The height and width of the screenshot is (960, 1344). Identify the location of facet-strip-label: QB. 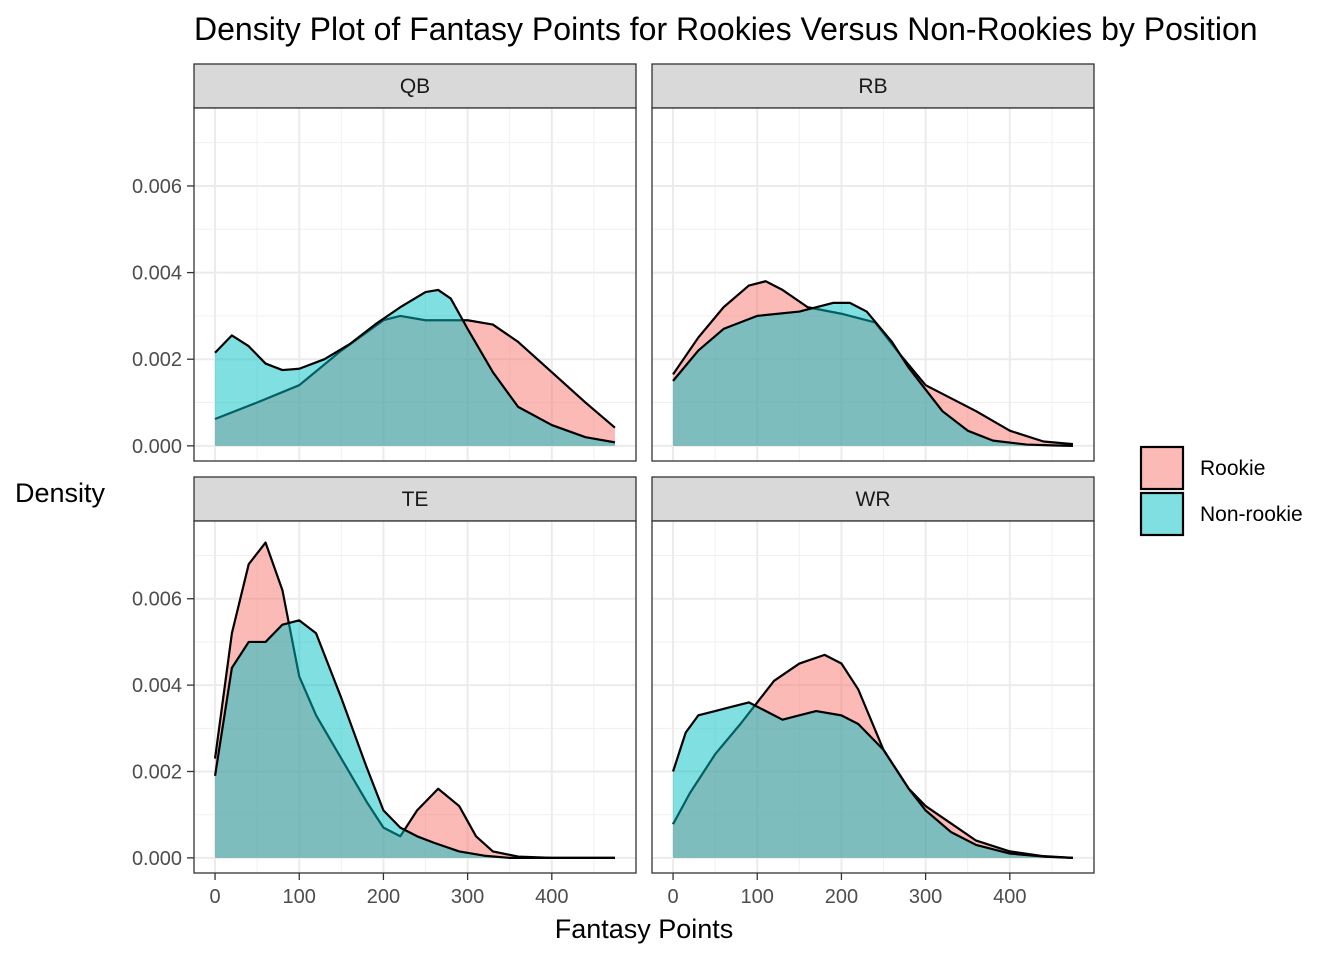
(415, 86).